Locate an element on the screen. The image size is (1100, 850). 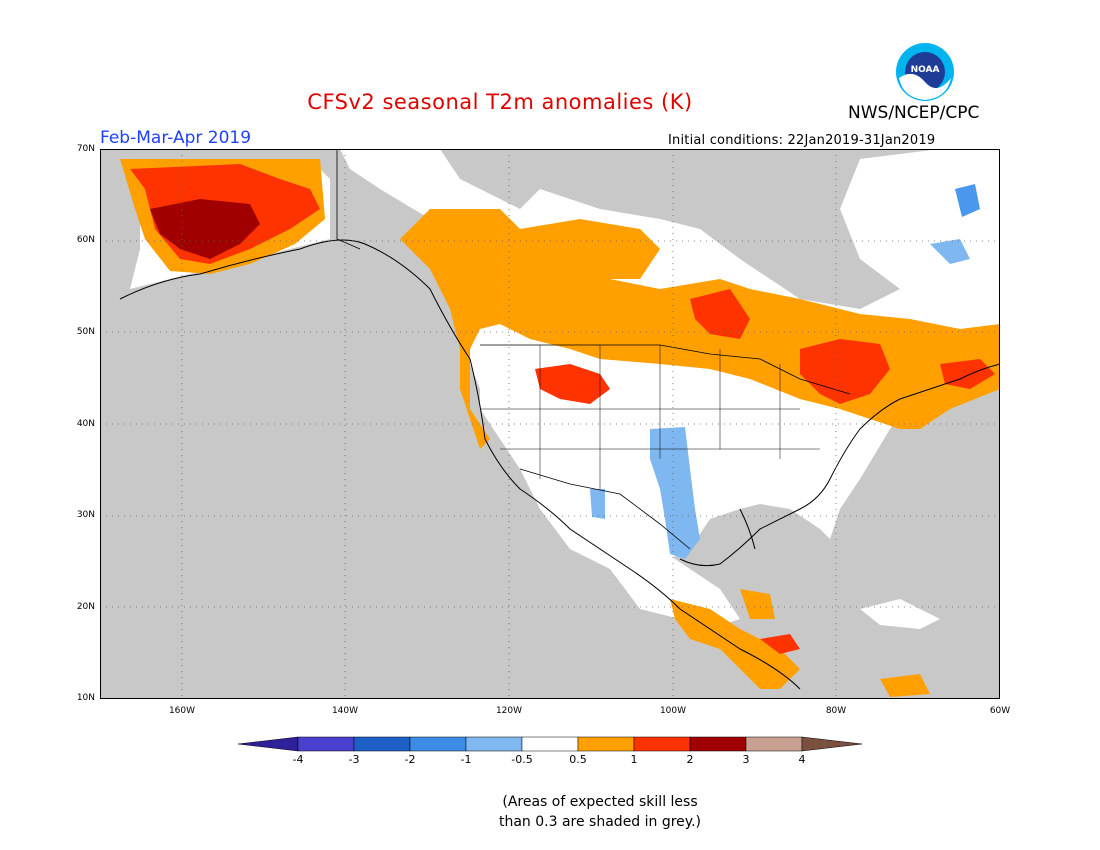
colorbar-label: 2 is located at coordinates (690, 759).